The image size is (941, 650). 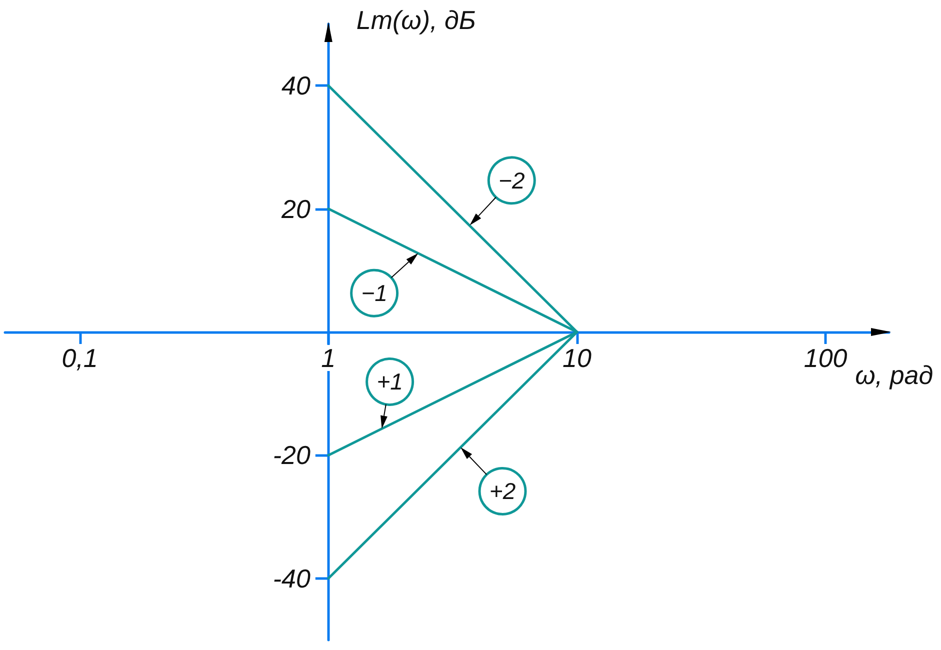 I want to click on x-tick-label: 10, so click(x=577, y=358).